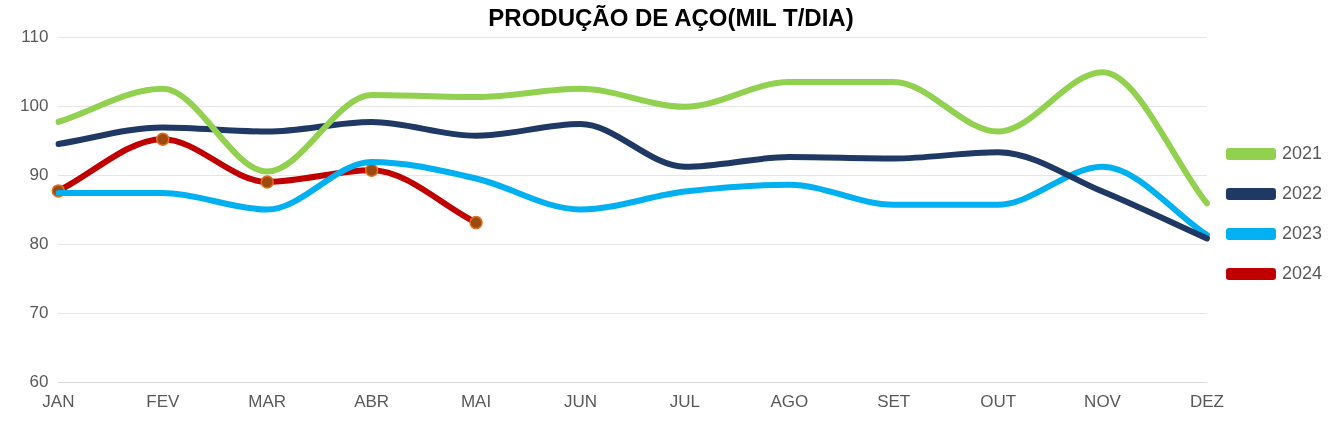 This screenshot has height=428, width=1342. What do you see at coordinates (372, 402) in the screenshot?
I see `x-tick-label: ABR` at bounding box center [372, 402].